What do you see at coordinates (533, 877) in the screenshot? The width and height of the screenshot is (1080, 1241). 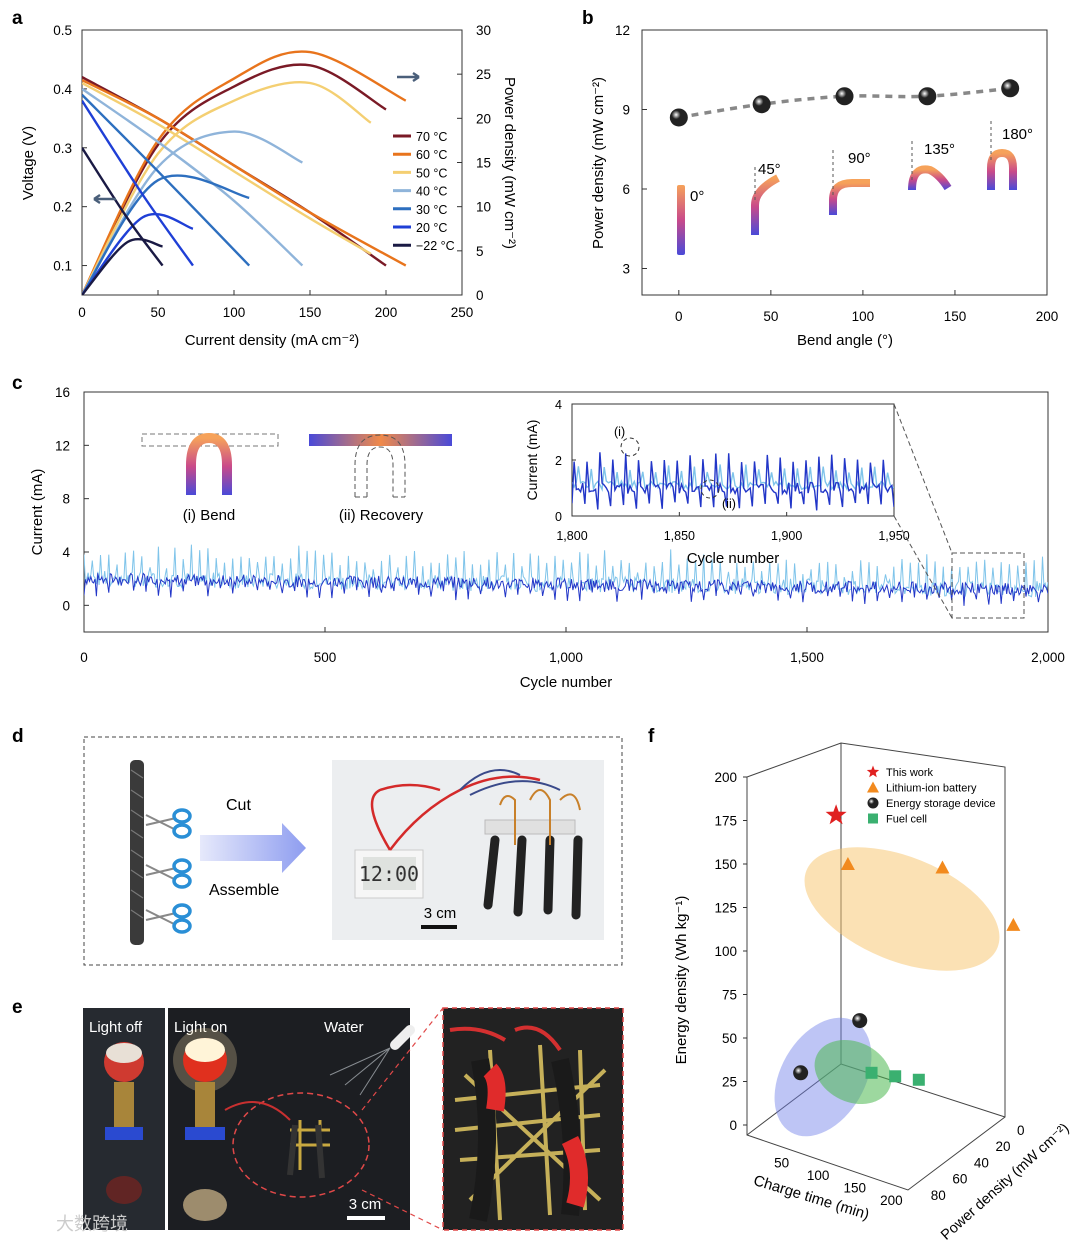 I see `fiber-batteries-assembled` at bounding box center [533, 877].